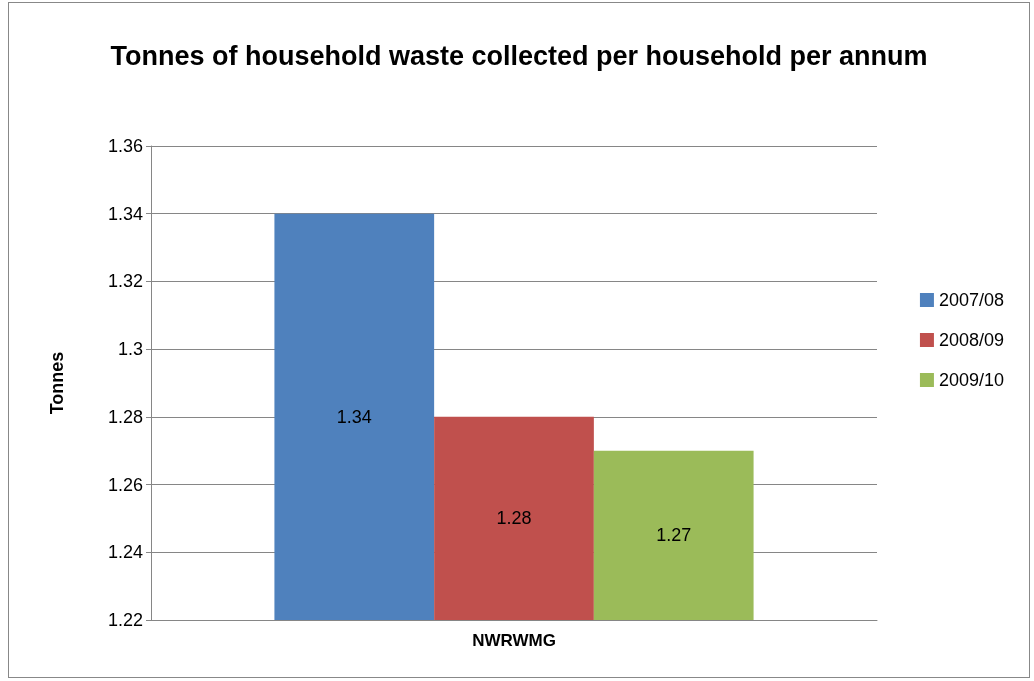 This screenshot has height=681, width=1034. Describe the element at coordinates (130, 349) in the screenshot. I see `y-tick-label: 1.3` at that location.